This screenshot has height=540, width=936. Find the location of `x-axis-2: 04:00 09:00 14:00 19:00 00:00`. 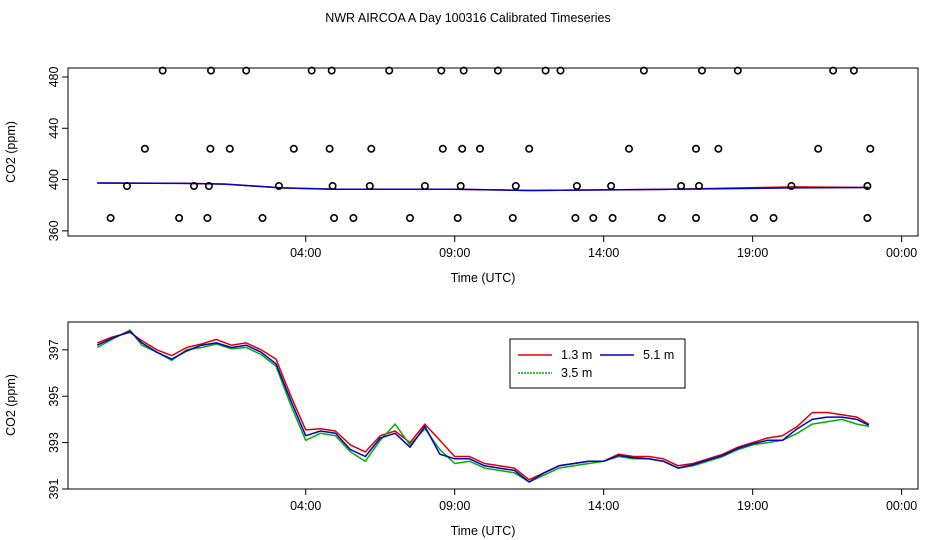

x-axis-2: 04:00 09:00 14:00 19:00 00:00 is located at coordinates (603, 501).